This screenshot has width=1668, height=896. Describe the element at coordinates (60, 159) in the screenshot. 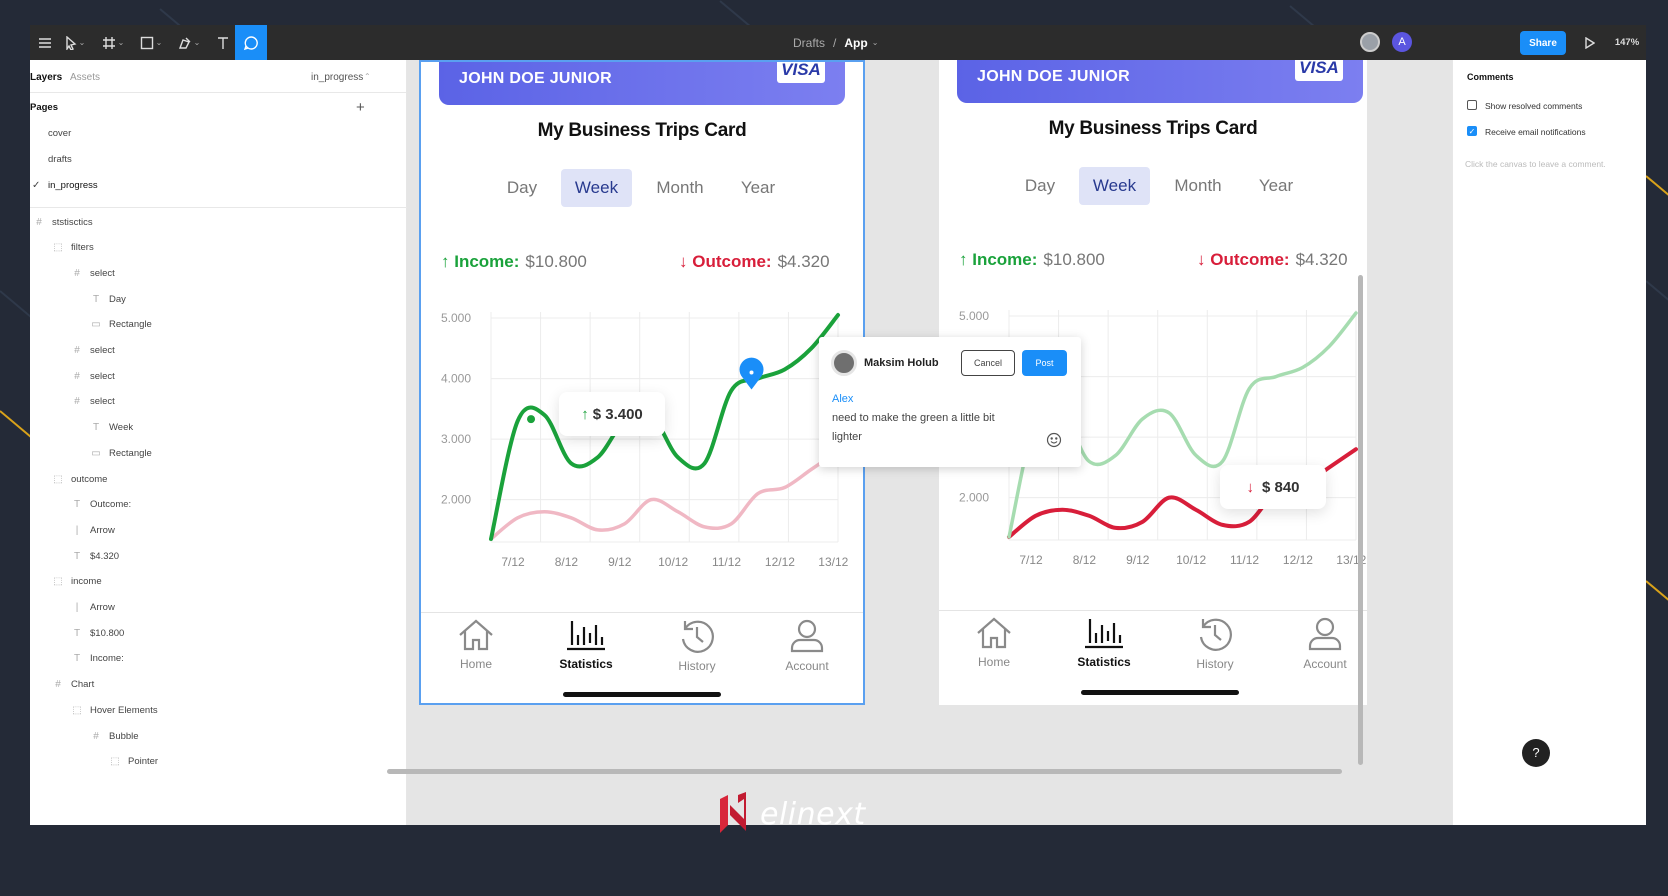

I see `page-item-drafts: drafts` at that location.